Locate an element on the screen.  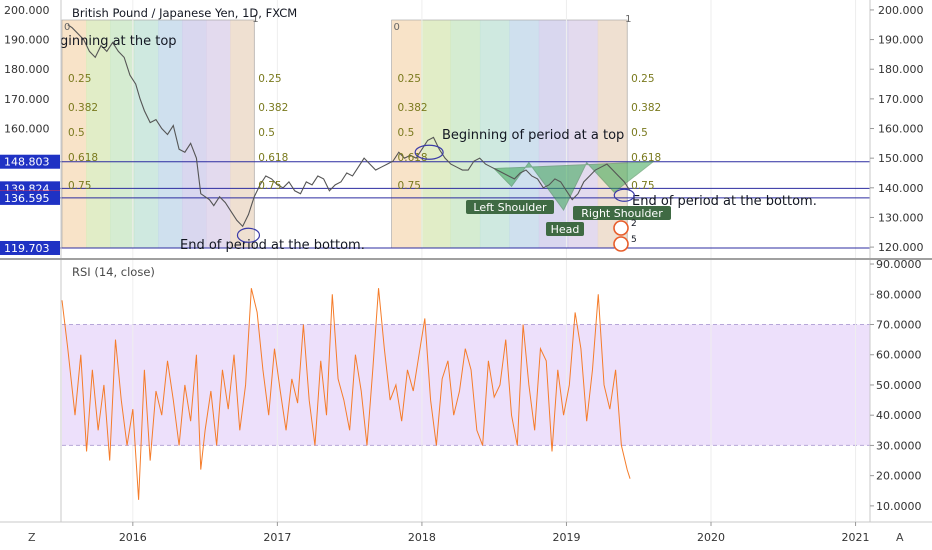
price-highlight-label: 148.803 is located at coordinates (27, 162).